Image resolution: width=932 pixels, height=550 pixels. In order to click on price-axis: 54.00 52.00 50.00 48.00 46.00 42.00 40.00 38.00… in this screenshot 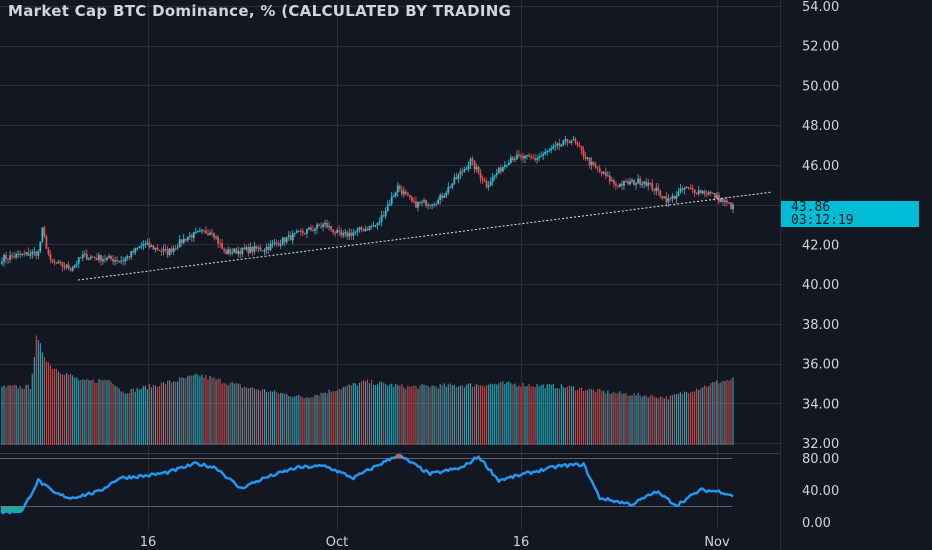, I will do `click(820, 226)`.